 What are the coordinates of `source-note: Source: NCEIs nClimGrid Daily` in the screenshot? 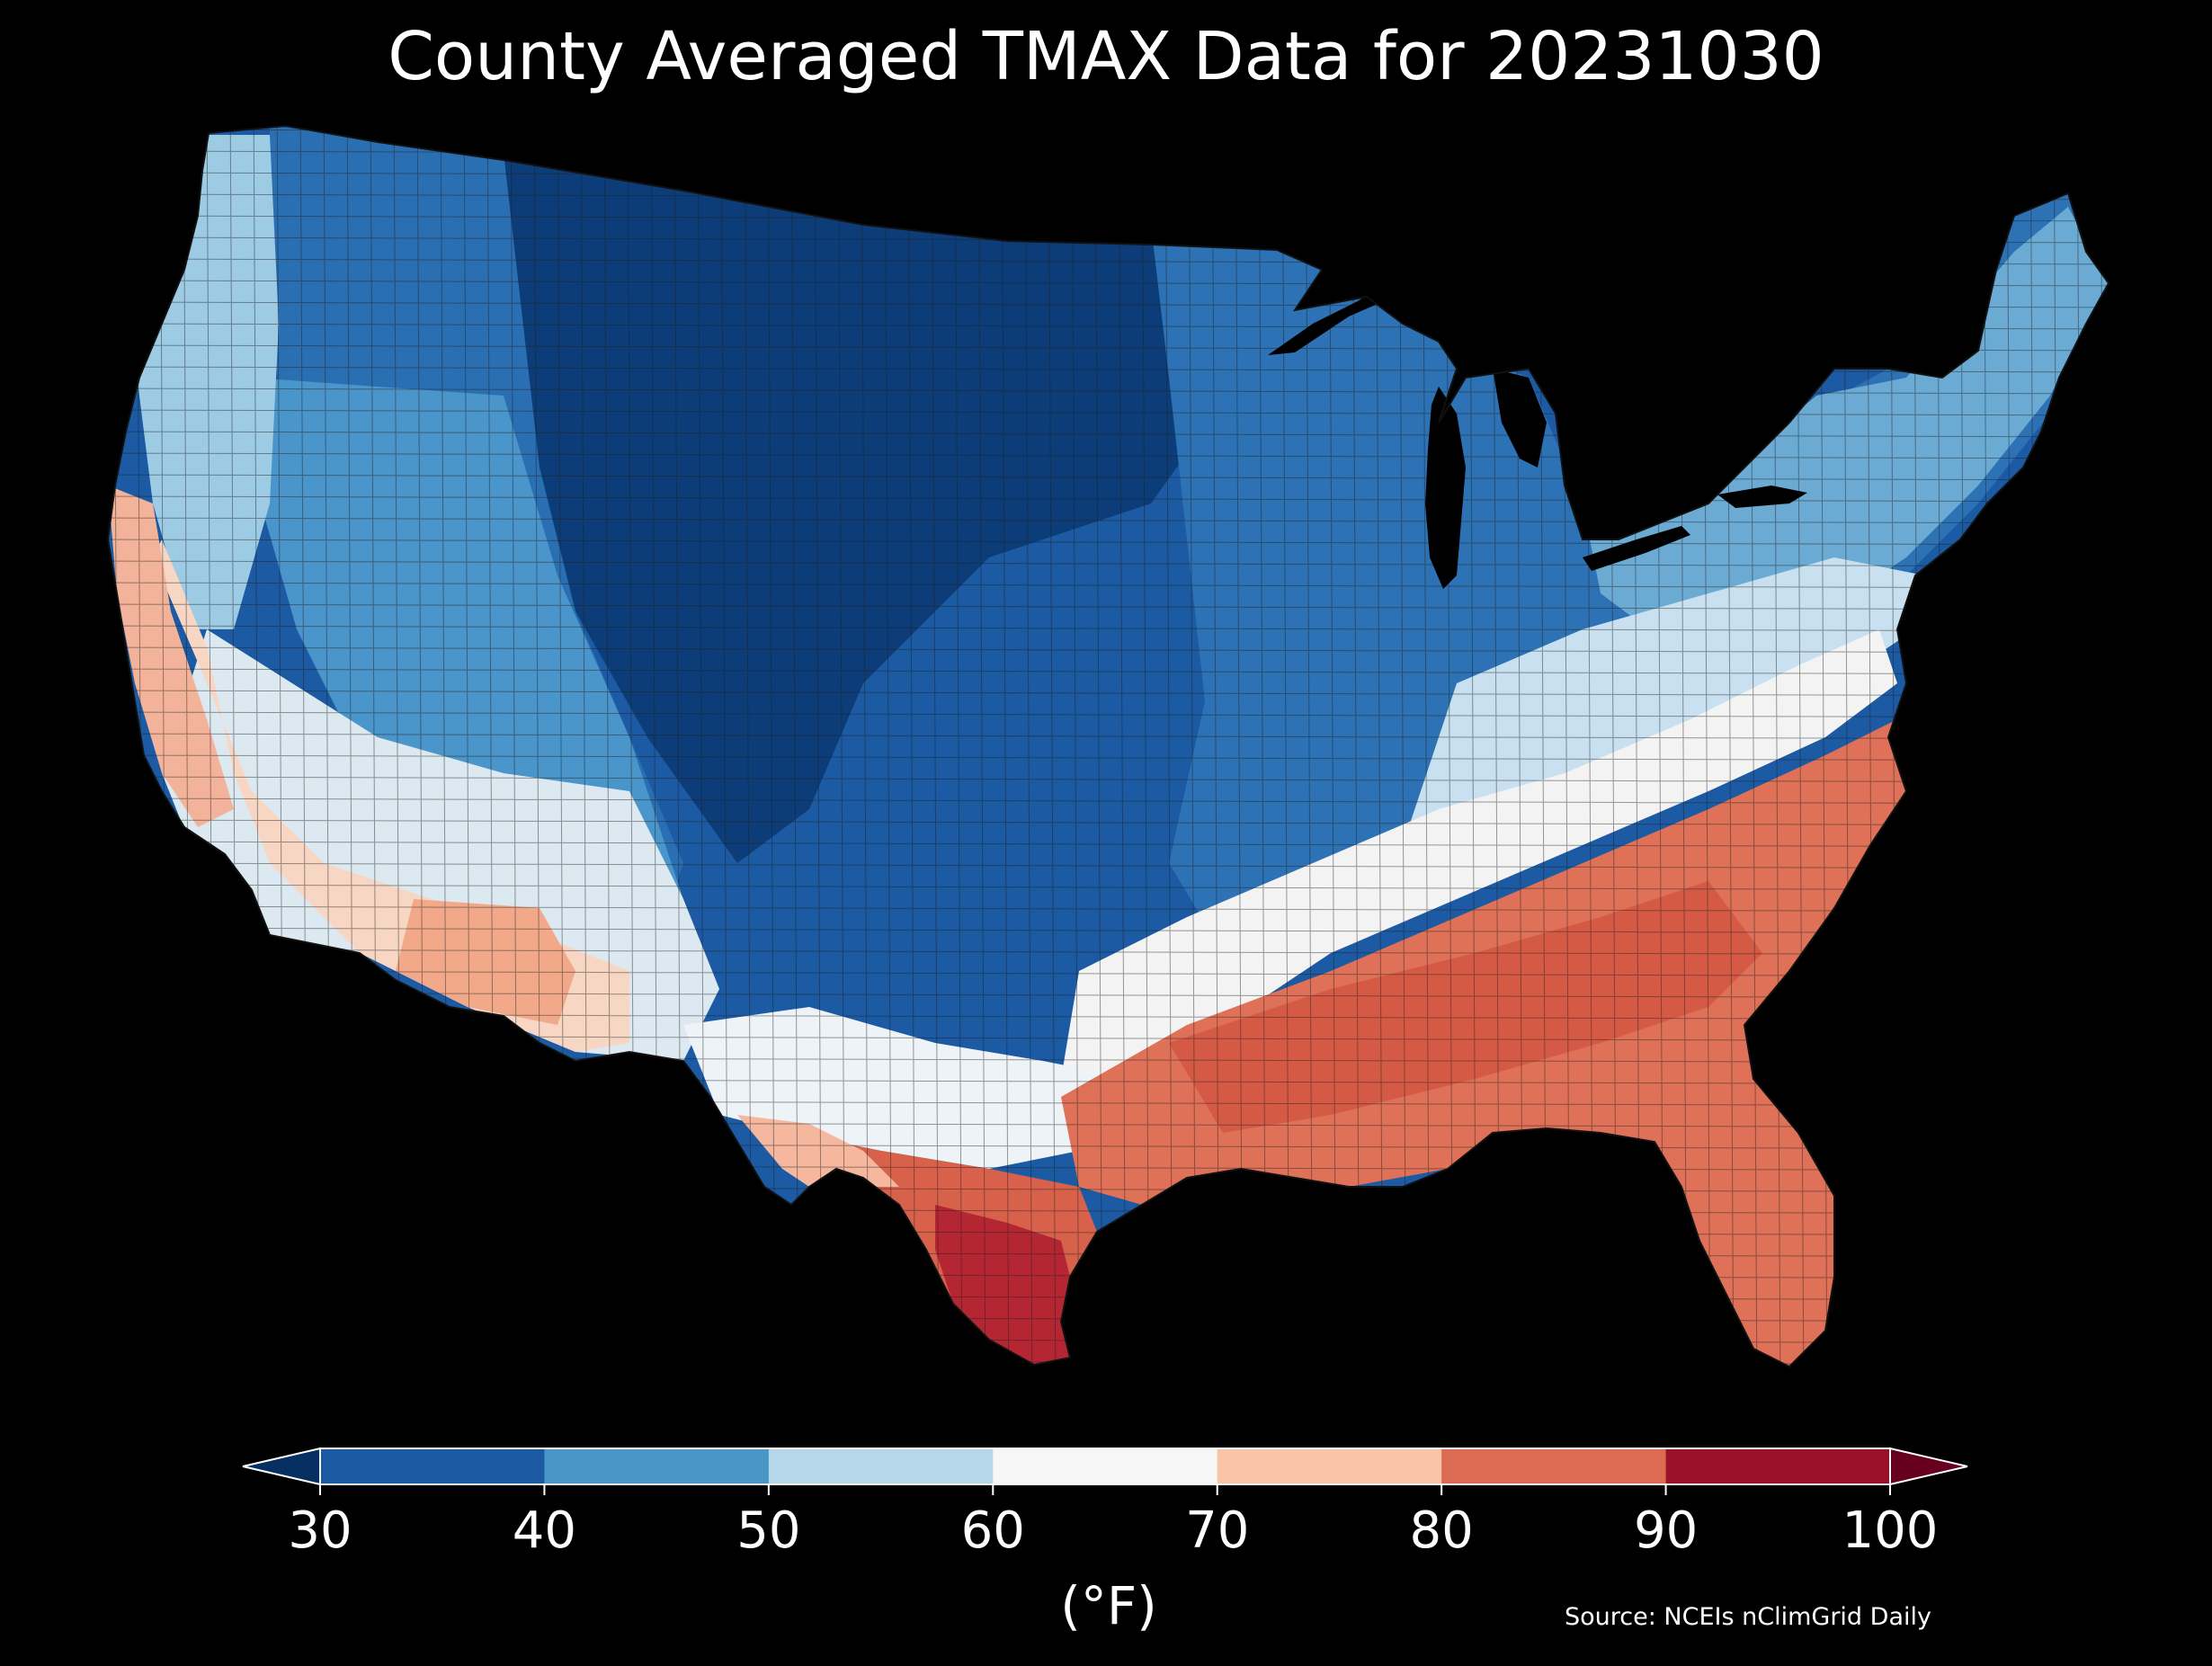 It's located at (1748, 1617).